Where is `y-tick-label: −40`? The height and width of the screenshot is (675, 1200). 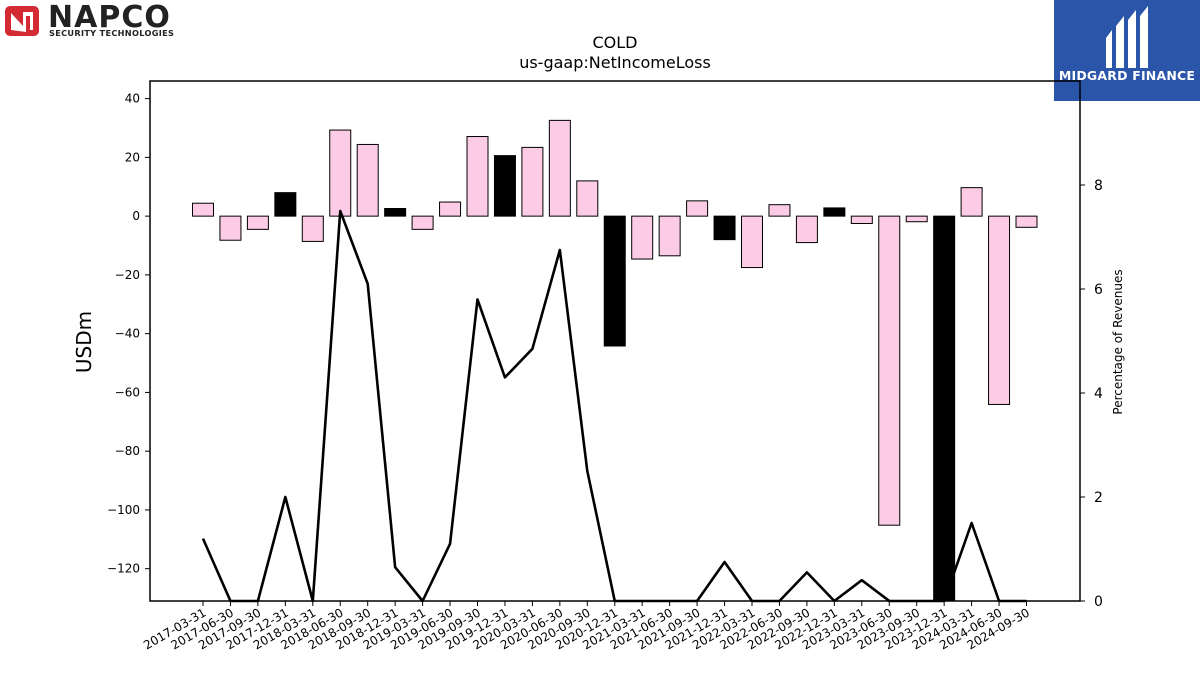 y-tick-label: −40 is located at coordinates (127, 334).